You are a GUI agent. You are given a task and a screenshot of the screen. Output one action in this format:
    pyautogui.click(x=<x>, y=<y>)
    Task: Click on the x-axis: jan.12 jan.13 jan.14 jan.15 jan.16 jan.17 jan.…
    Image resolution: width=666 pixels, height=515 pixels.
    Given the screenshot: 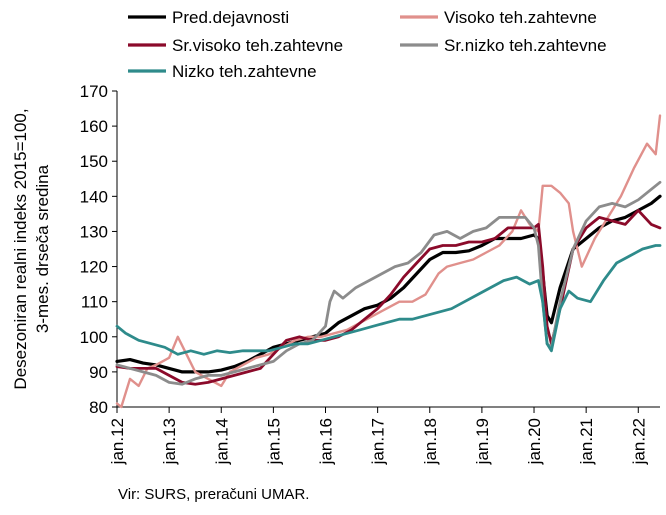 What is the action you would take?
    pyautogui.click(x=384, y=435)
    